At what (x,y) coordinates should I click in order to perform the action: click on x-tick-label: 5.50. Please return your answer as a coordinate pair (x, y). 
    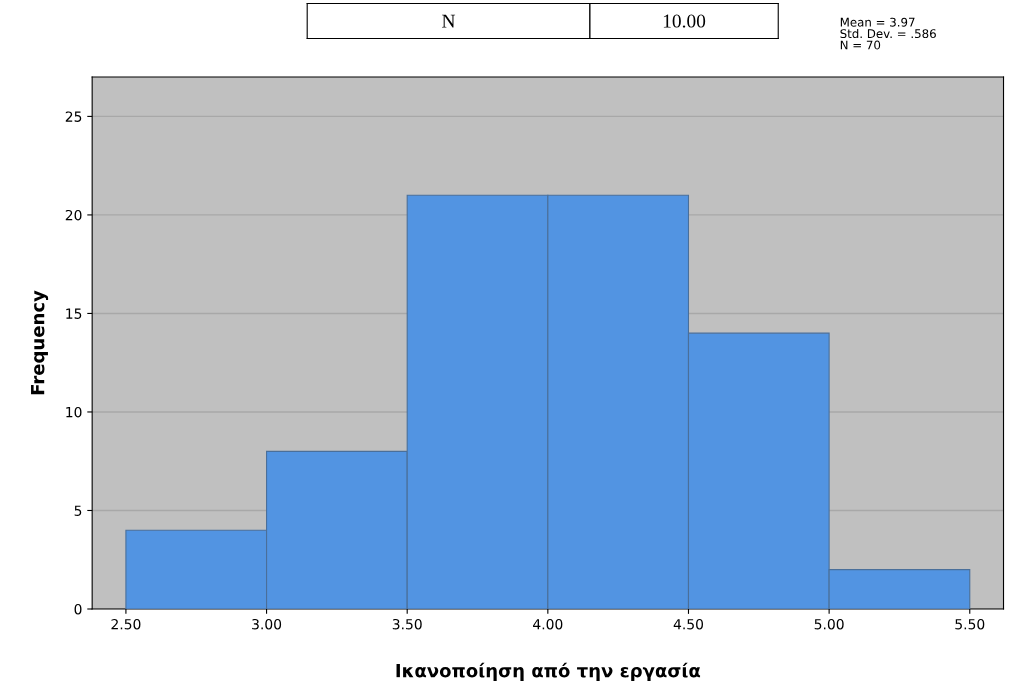
    Looking at the image, I should click on (970, 624).